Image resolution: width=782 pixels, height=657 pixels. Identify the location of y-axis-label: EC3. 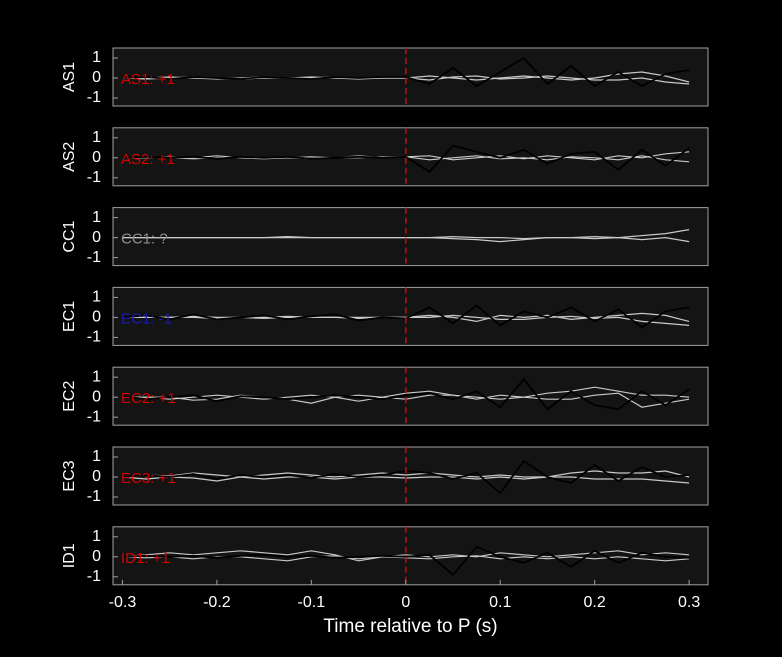
(69, 475).